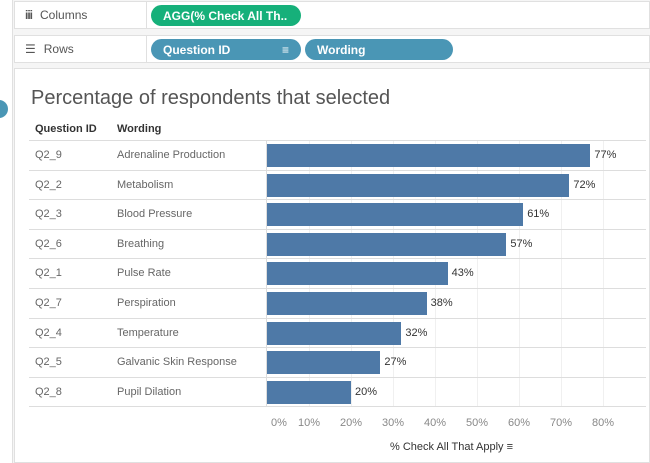 The height and width of the screenshot is (463, 650). I want to click on question-id-cell: Q2_2, so click(48, 184).